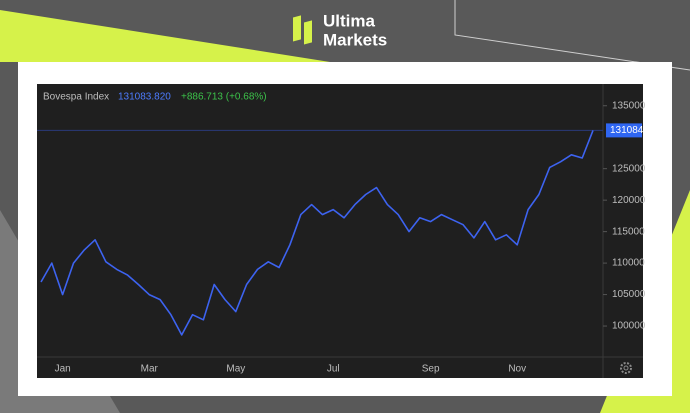 The height and width of the screenshot is (418, 690). I want to click on y-tick-label: 135000, so click(629, 105).